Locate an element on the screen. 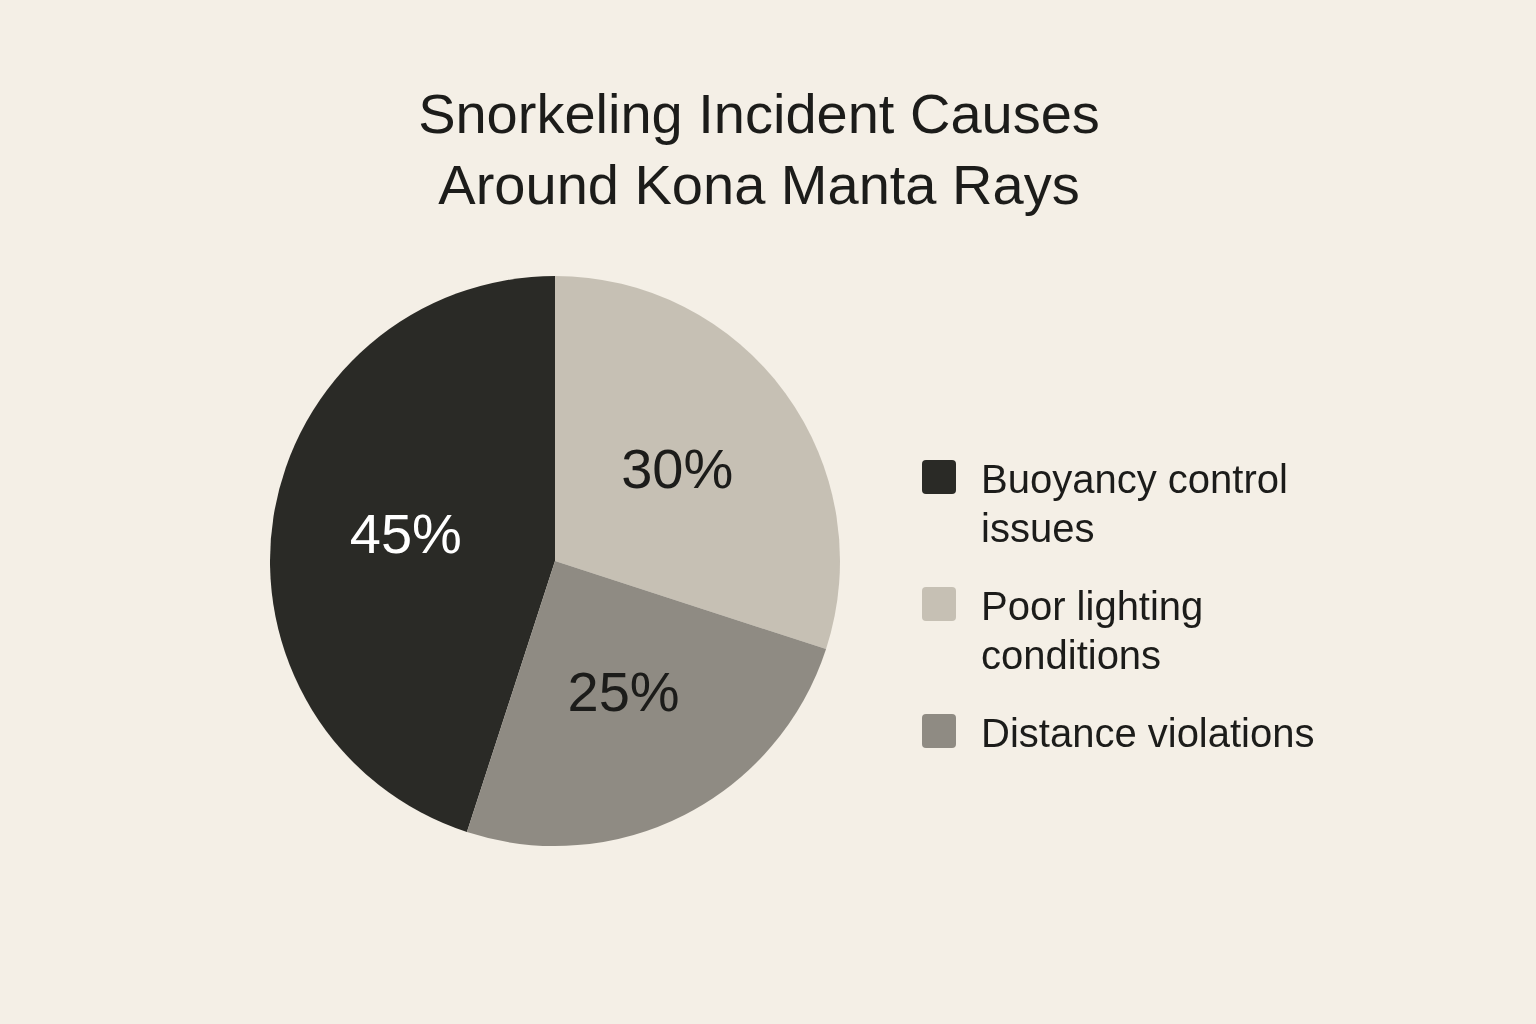  legend-label: Distance violations is located at coordinates (1148, 733).